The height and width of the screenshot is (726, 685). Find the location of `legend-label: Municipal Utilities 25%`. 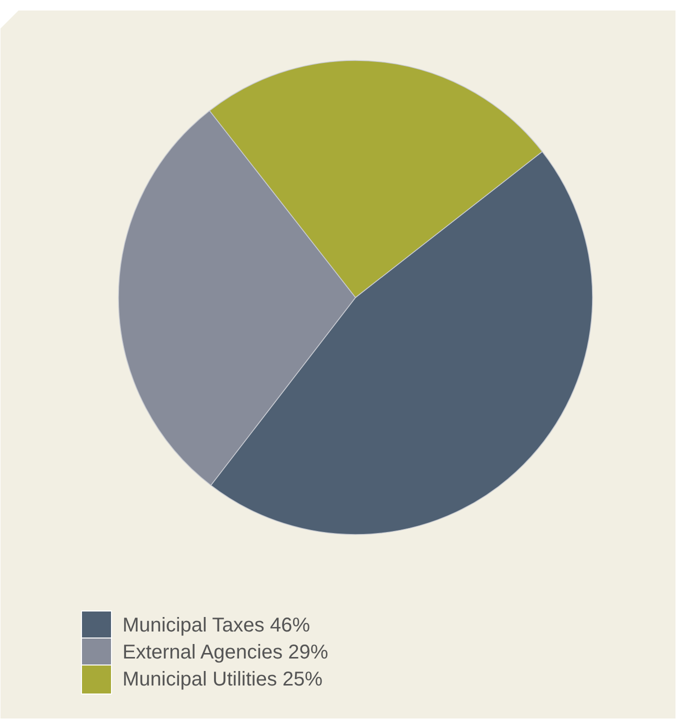

legend-label: Municipal Utilities 25% is located at coordinates (222, 679).